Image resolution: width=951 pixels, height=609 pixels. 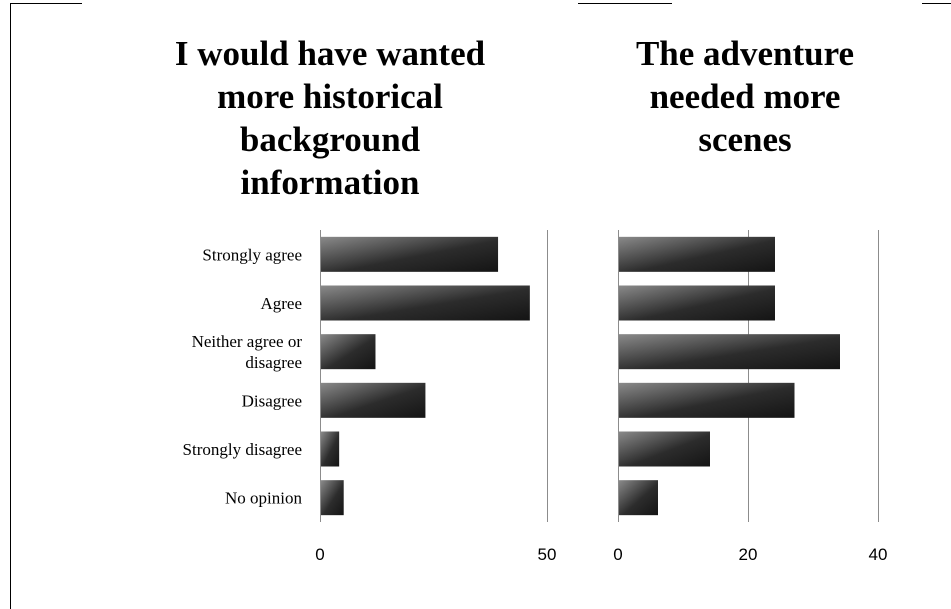 What do you see at coordinates (252, 254) in the screenshot?
I see `category-label-0: Strongly agree` at bounding box center [252, 254].